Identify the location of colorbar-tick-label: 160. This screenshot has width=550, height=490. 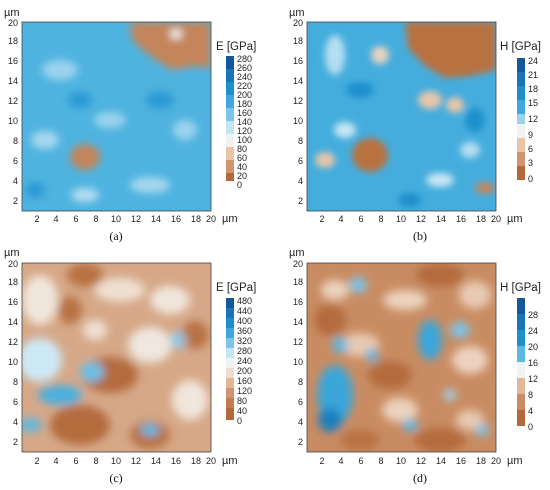
(244, 381).